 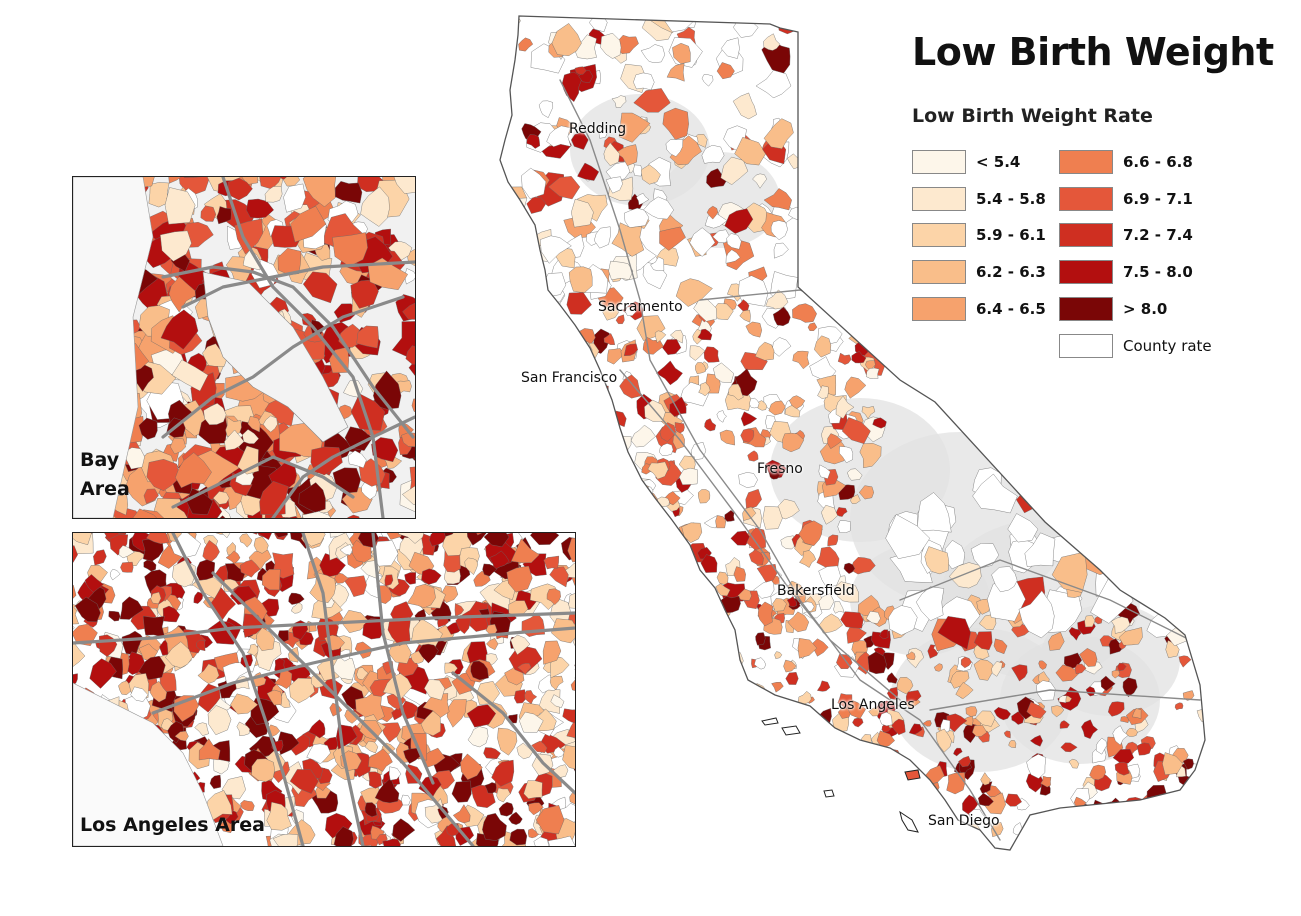 I want to click on legend-item-6-2-6-3: 6.2 - 6.3, so click(x=979, y=272).